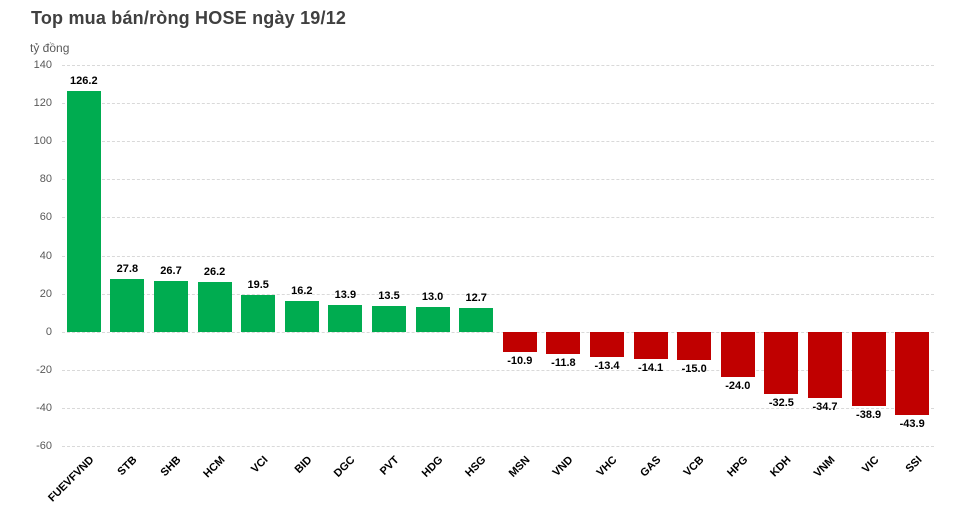  I want to click on ytick-label-100: 100, so click(42, 141).